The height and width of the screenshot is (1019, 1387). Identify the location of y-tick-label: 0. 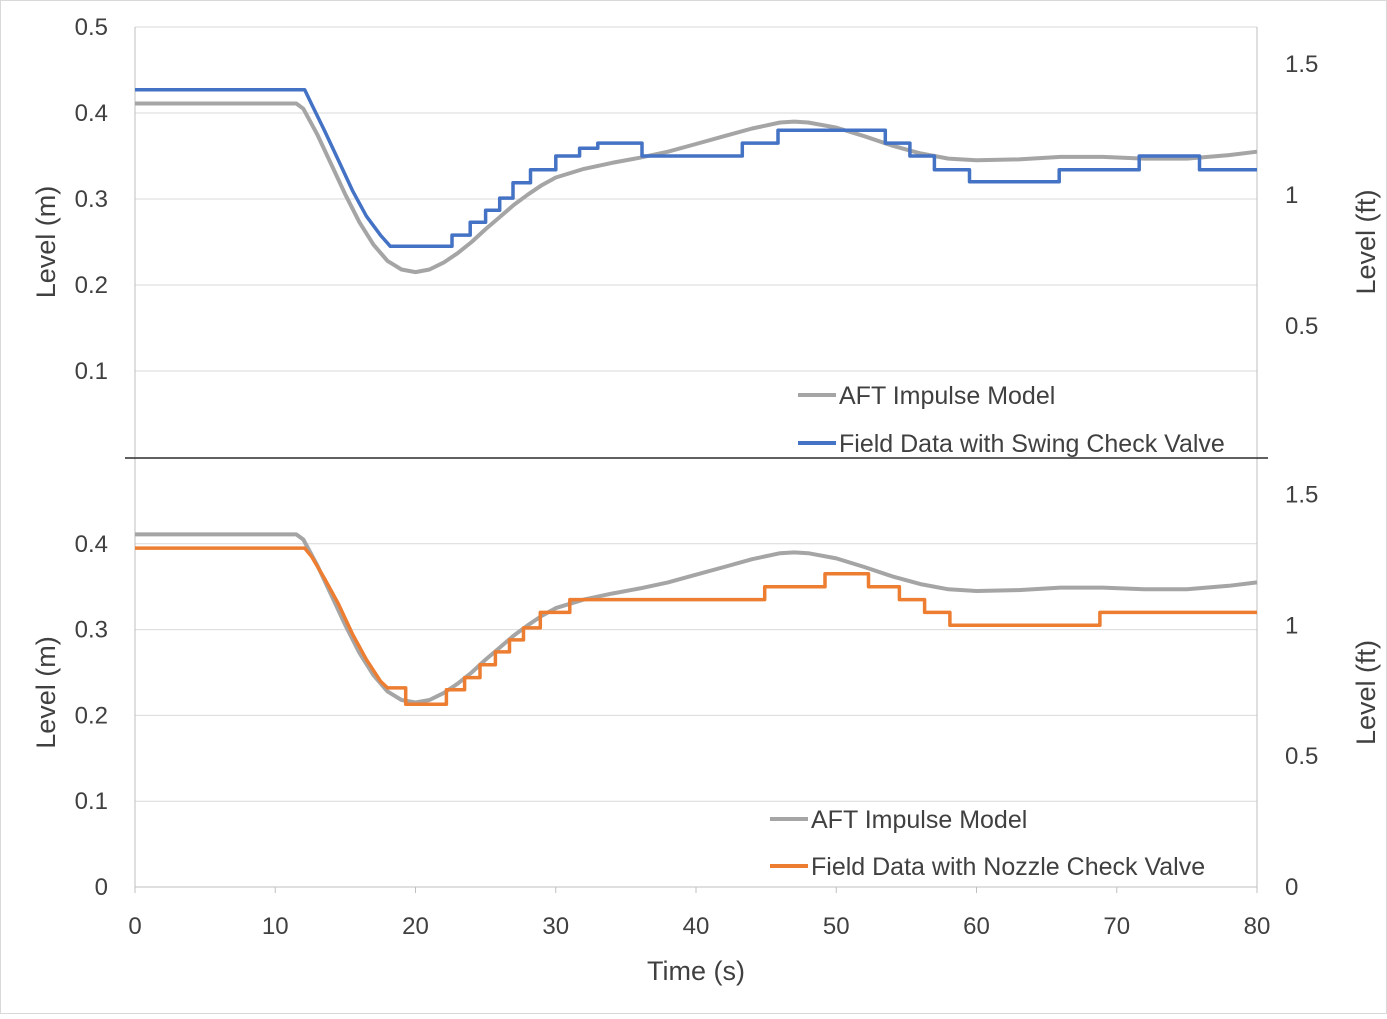
(101, 887).